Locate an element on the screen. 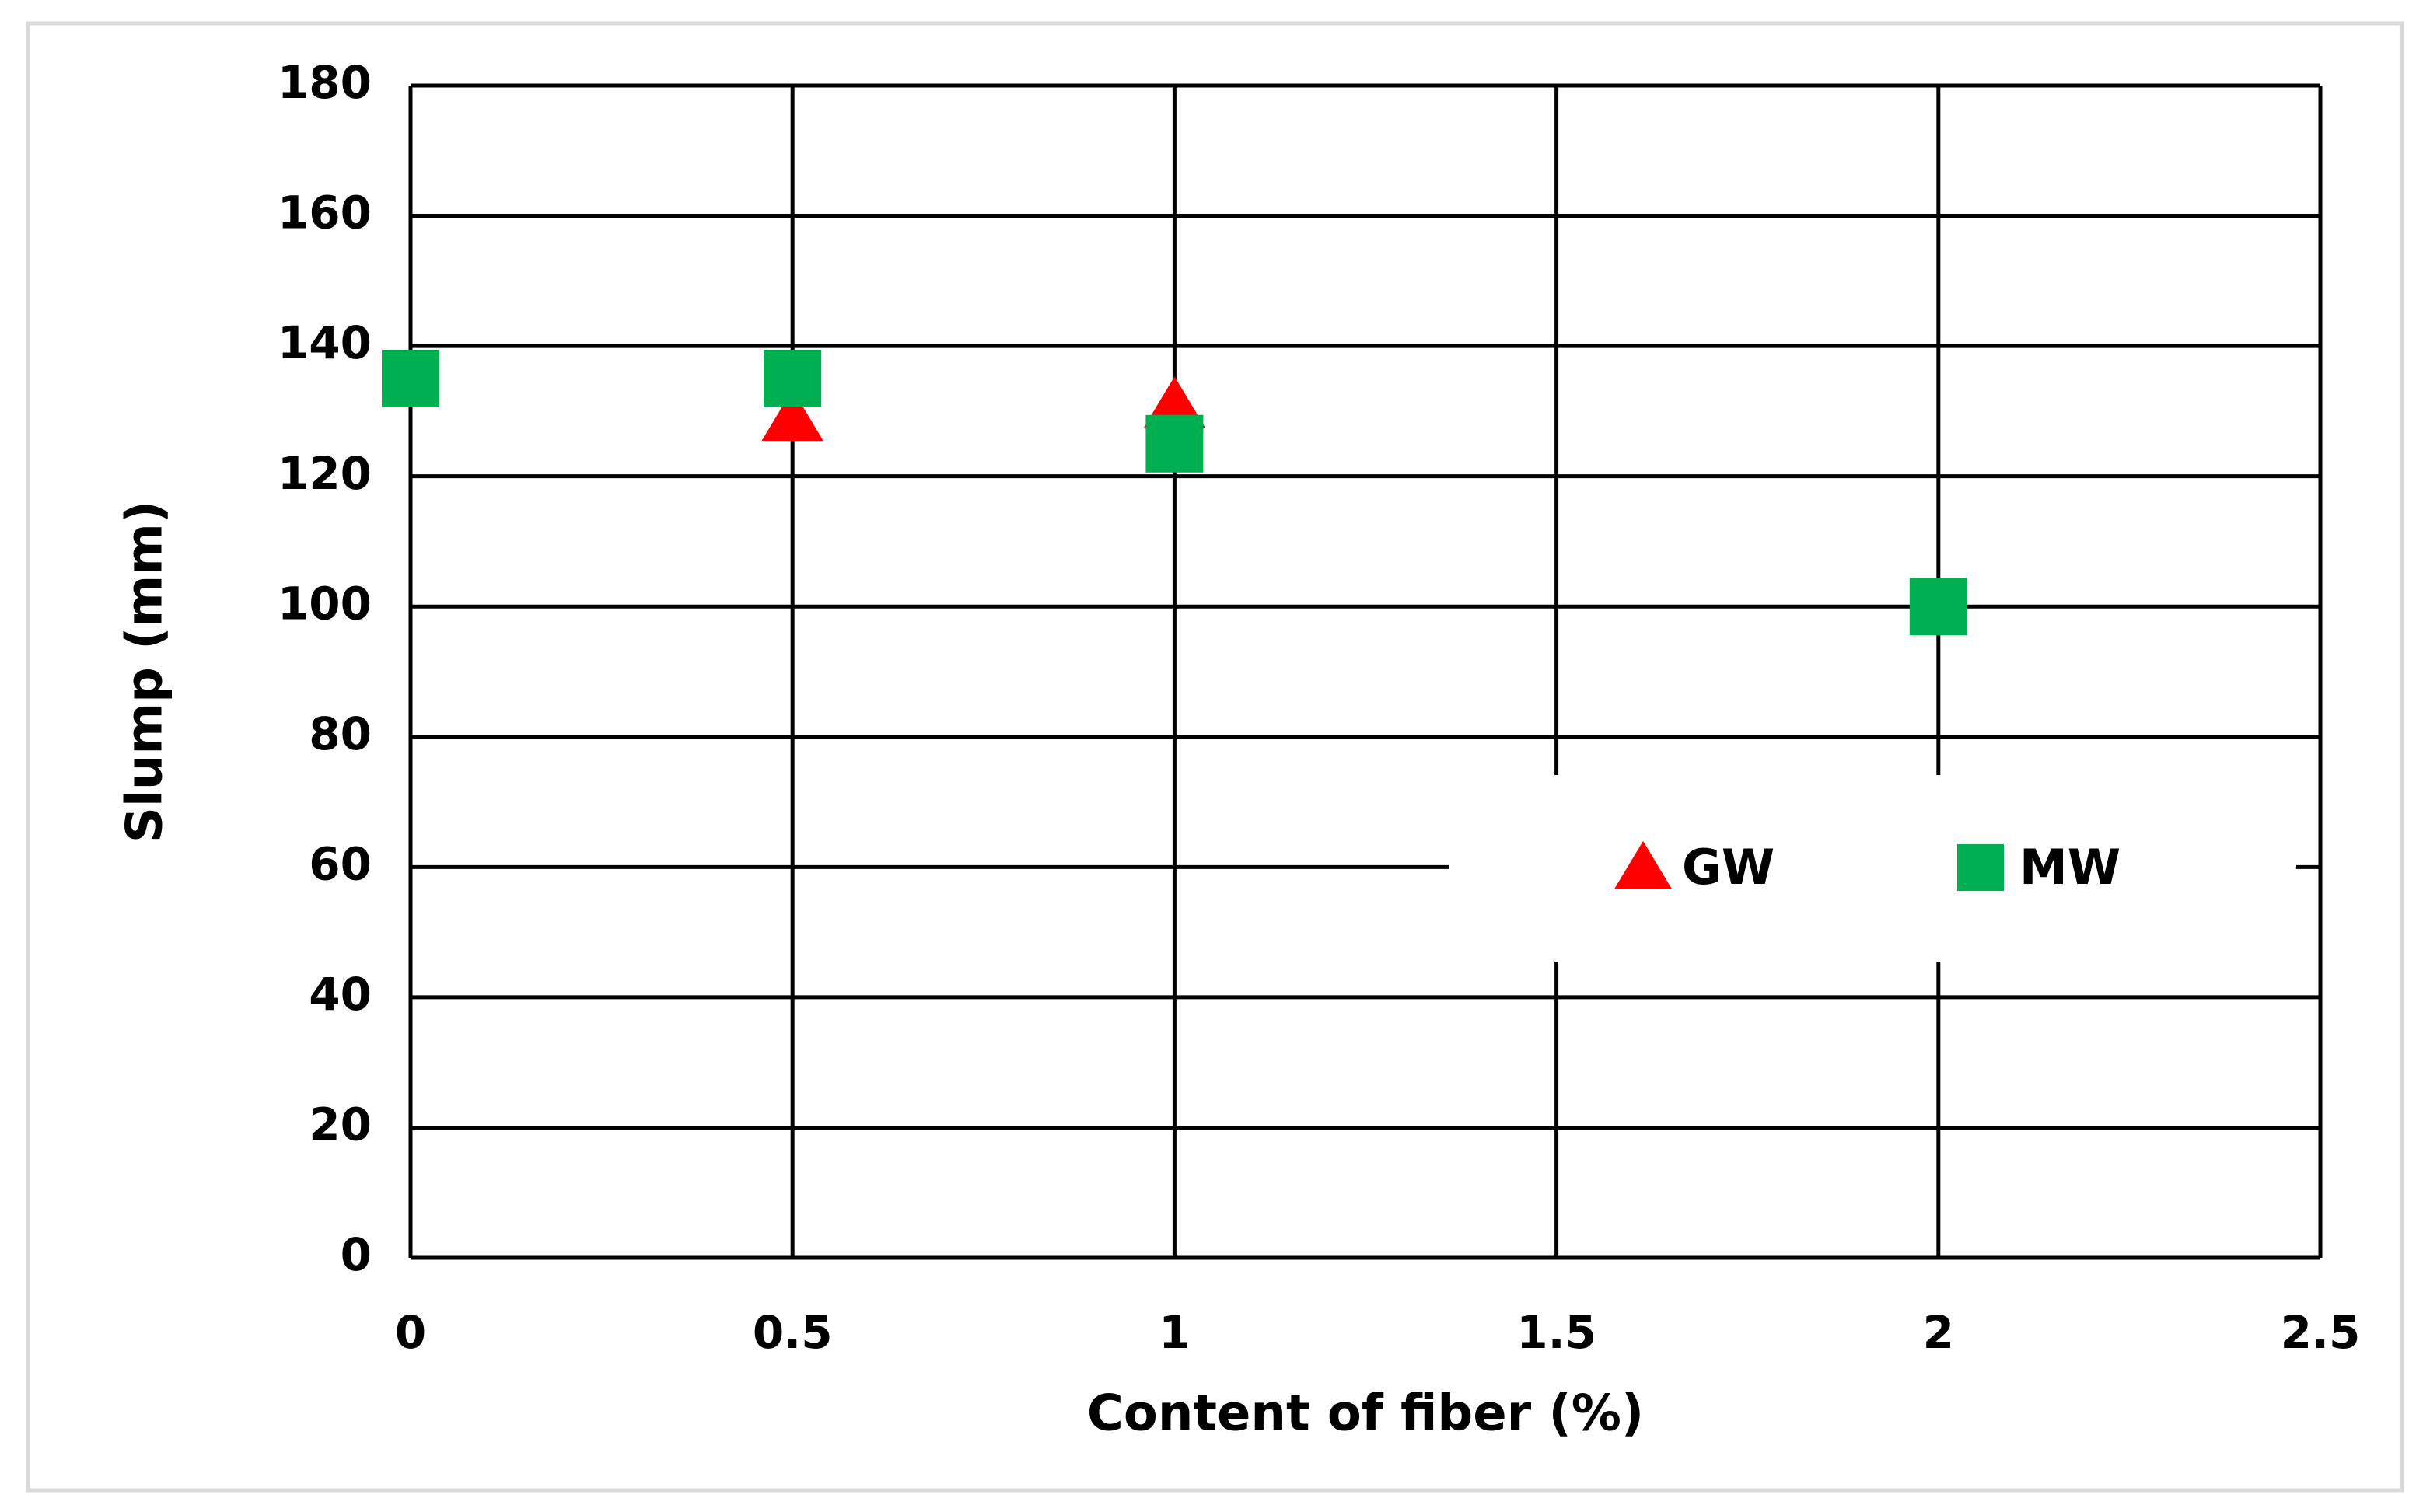 This screenshot has height=1512, width=2430. legend-label: GW is located at coordinates (1728, 867).